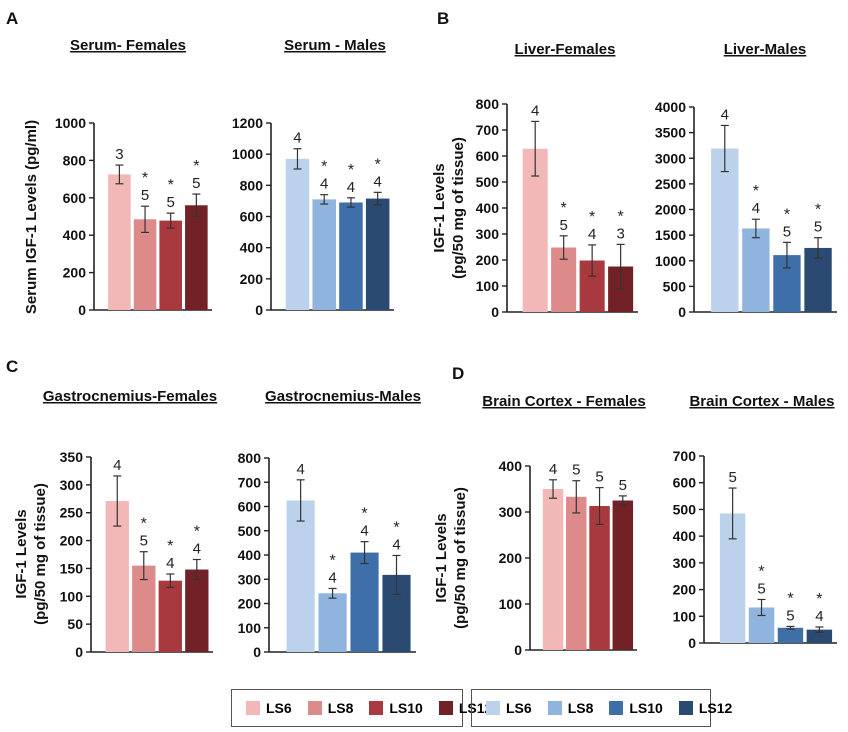 This screenshot has width=848, height=732. I want to click on legend-swatch-ls10-female, so click(376, 708).